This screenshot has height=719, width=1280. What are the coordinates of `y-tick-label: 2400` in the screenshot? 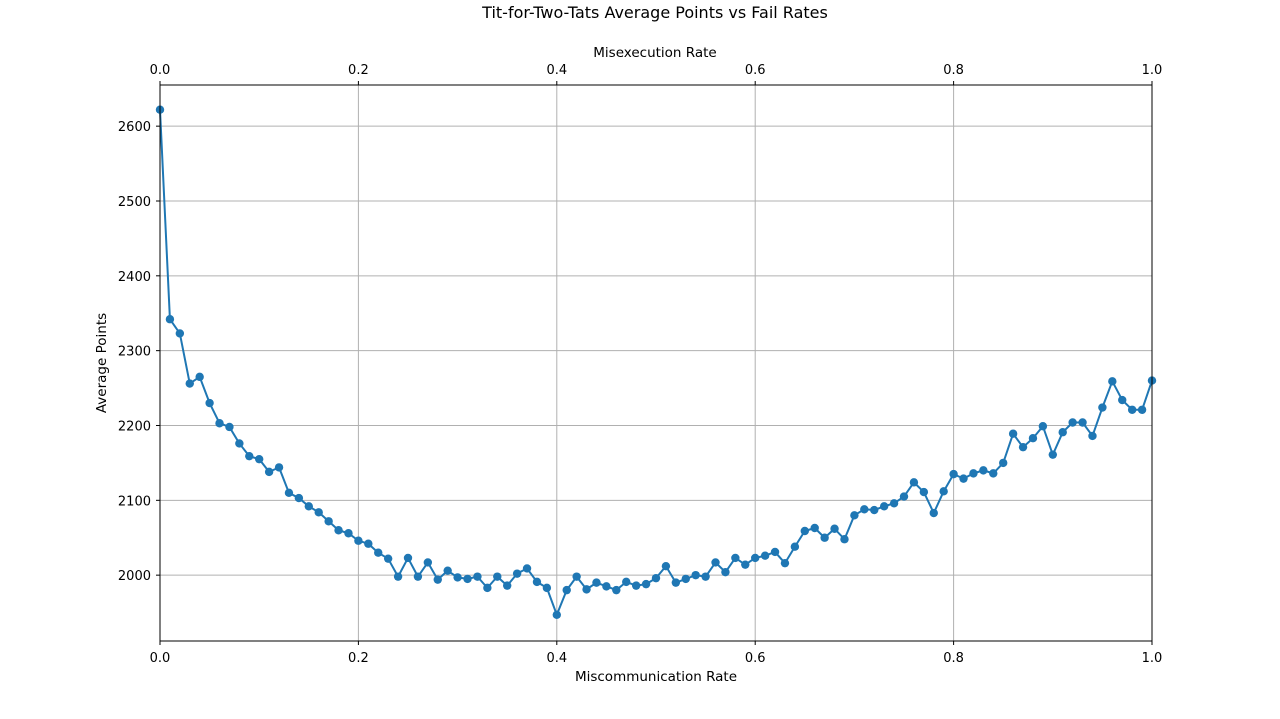 It's located at (134, 277).